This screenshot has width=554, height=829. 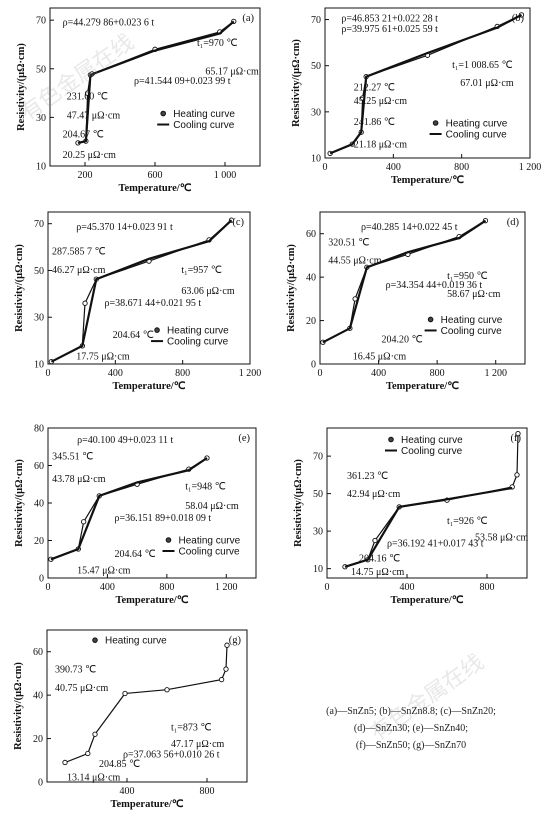 What do you see at coordinates (225, 175) in the screenshot?
I see `x-tick-label: 1 000` at bounding box center [225, 175].